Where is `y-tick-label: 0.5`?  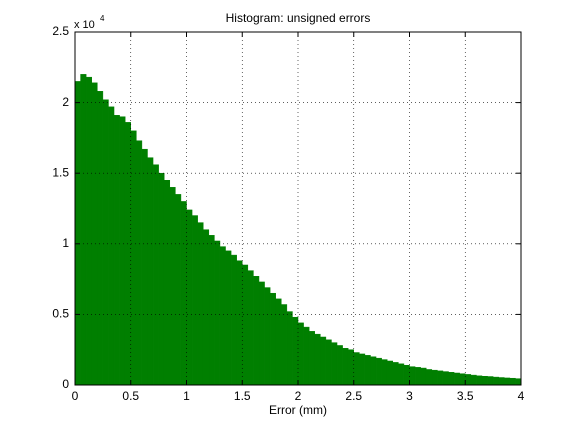 y-tick-label: 0.5 is located at coordinates (60, 314).